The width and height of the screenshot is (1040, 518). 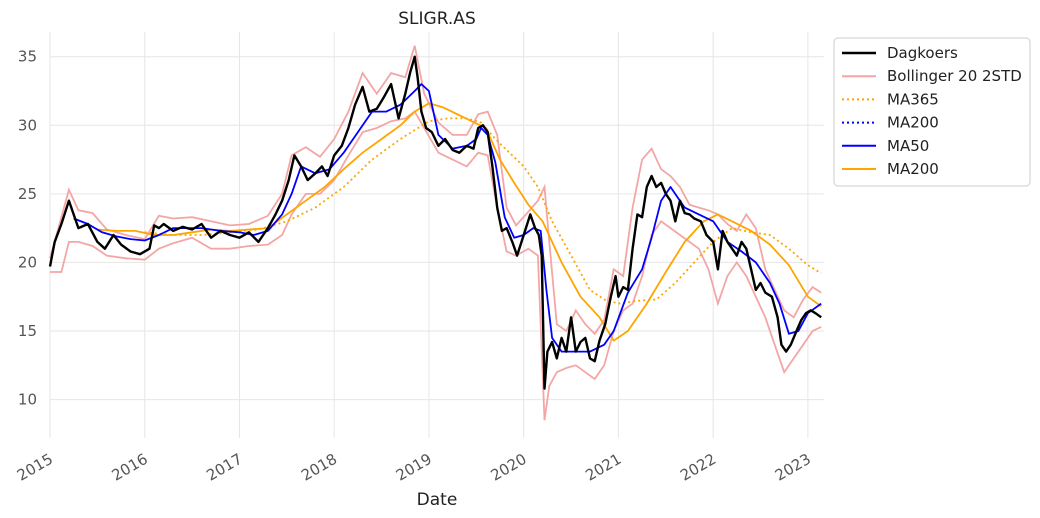 I want to click on y-tick-label: 10, so click(x=27, y=400).